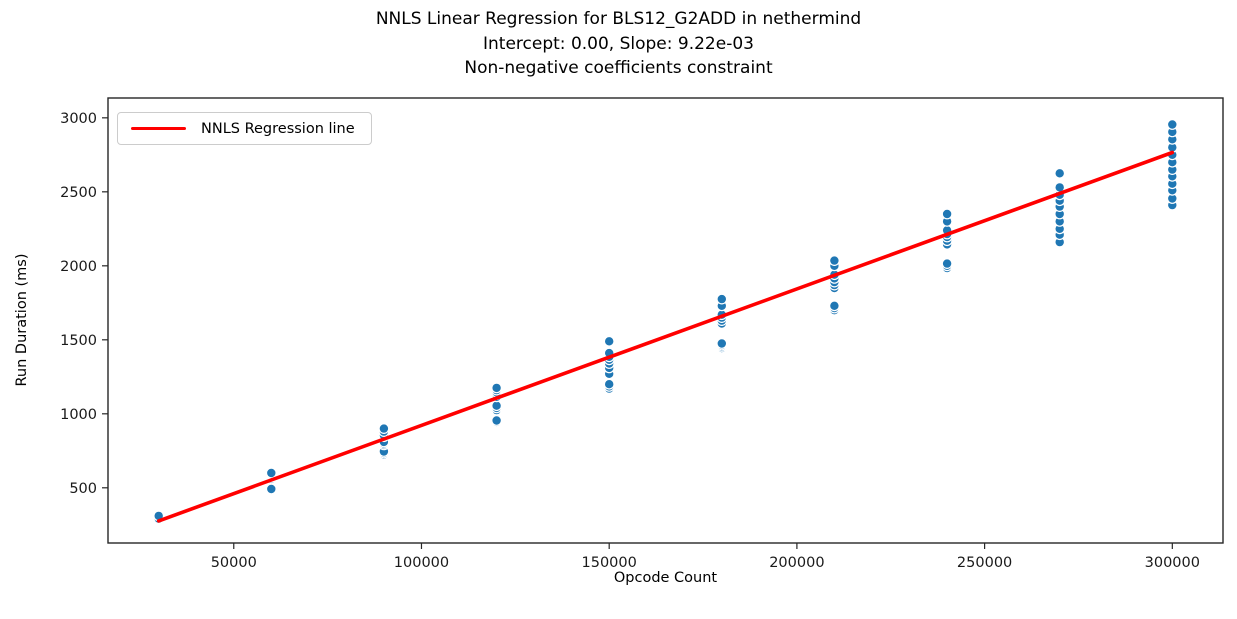  What do you see at coordinates (78, 267) in the screenshot?
I see `y-tick-label: 2000` at bounding box center [78, 267].